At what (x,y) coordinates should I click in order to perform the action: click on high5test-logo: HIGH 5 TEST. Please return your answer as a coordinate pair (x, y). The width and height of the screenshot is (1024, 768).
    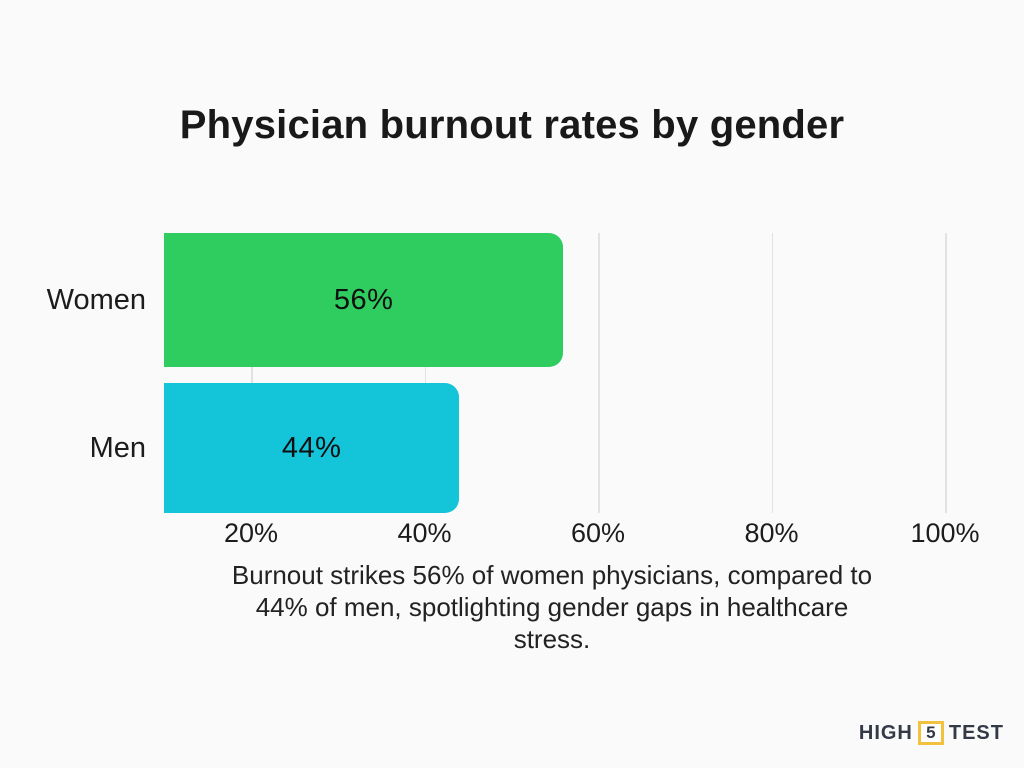
    Looking at the image, I should click on (931, 733).